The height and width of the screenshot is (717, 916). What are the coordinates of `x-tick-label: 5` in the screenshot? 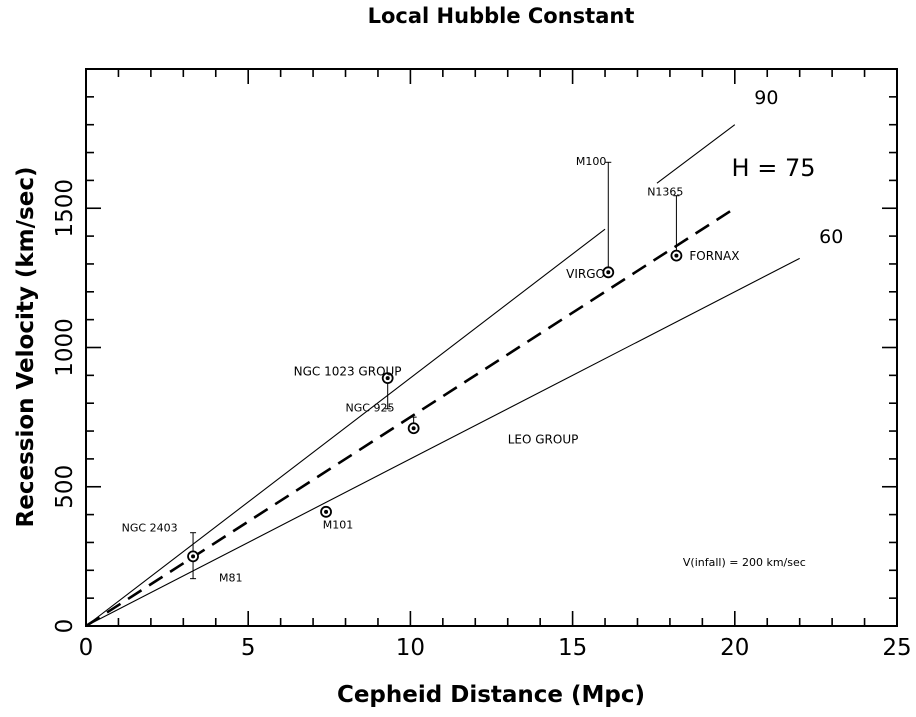 It's located at (248, 648).